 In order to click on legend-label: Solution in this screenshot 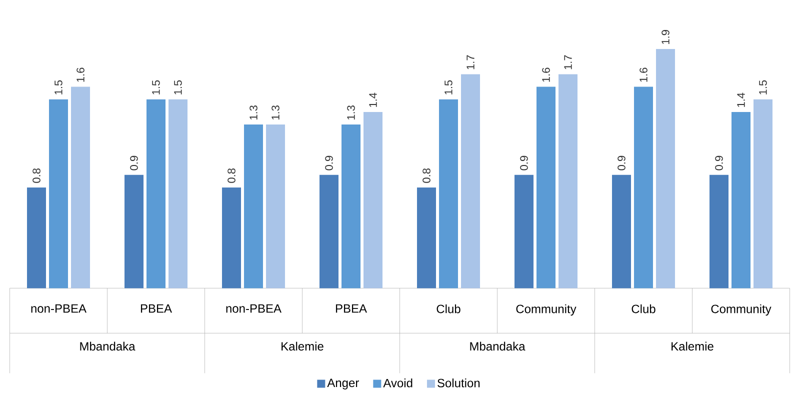, I will do `click(459, 383)`.